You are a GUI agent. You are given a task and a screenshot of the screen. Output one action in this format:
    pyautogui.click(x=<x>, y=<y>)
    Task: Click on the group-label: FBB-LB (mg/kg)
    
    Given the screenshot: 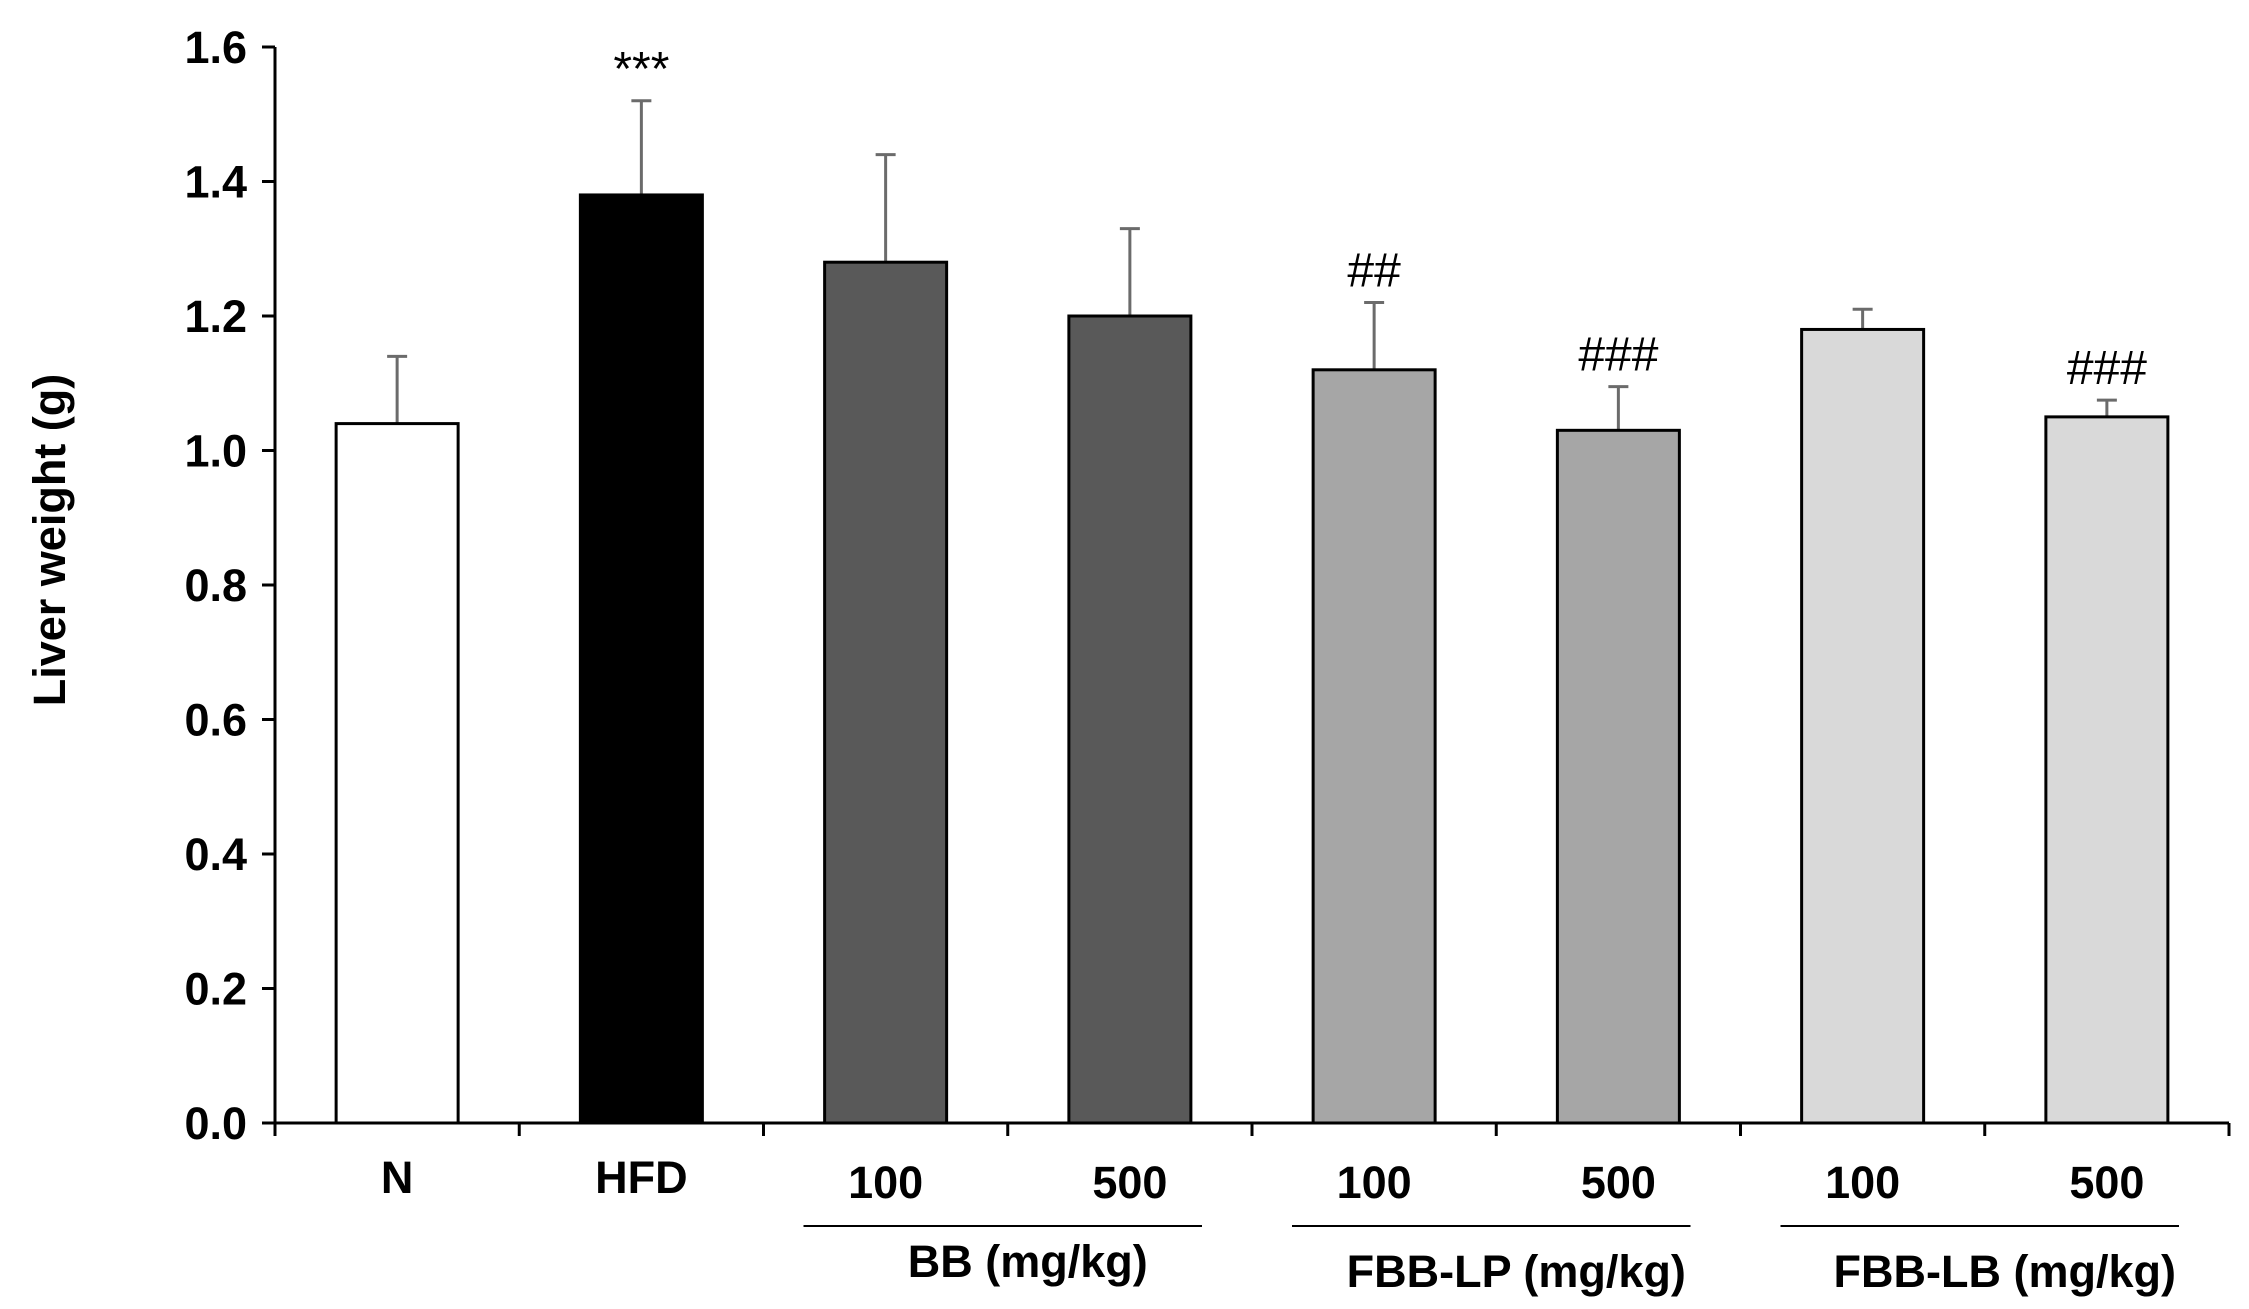 What is the action you would take?
    pyautogui.click(x=2005, y=1271)
    